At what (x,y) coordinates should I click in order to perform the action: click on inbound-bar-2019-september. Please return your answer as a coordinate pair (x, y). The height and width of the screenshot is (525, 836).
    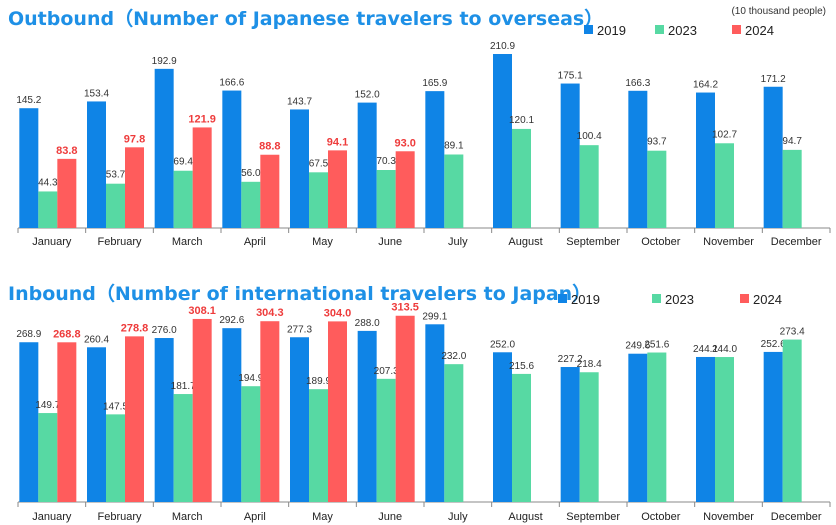
    Looking at the image, I should click on (570, 434).